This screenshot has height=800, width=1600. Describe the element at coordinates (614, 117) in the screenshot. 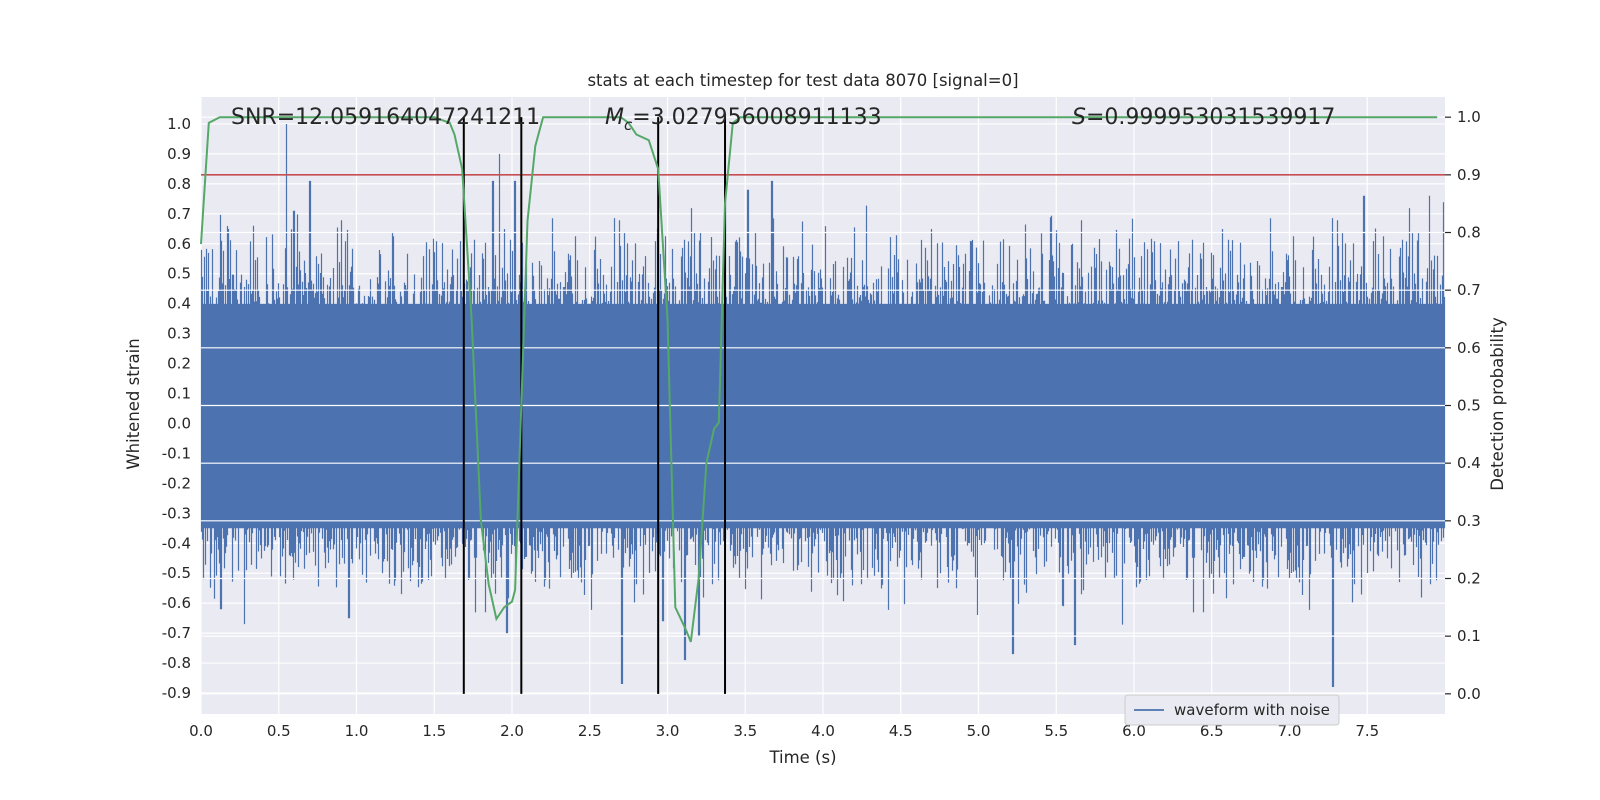

I see `chirp-mass-symbol: M` at that location.